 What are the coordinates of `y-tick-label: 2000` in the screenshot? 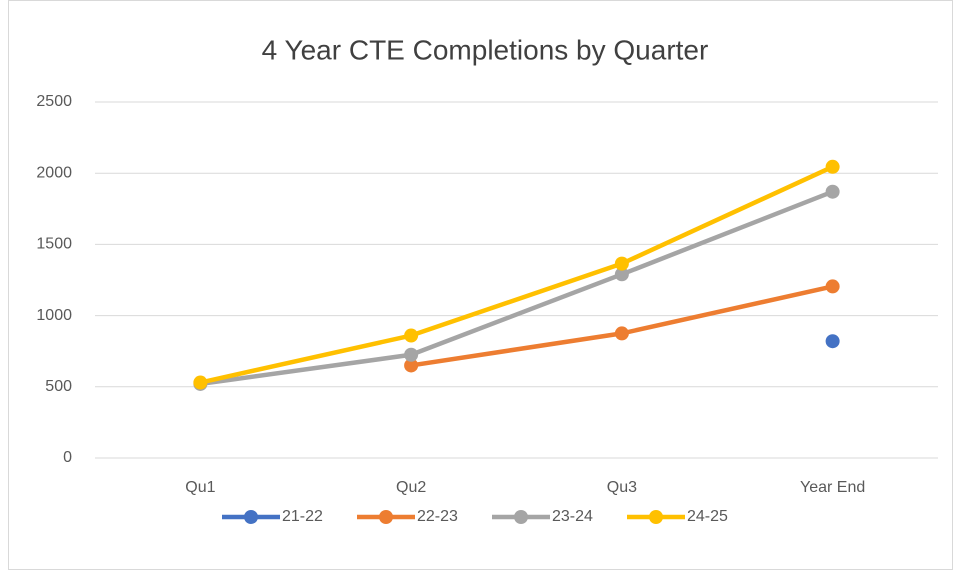 It's located at (54, 172).